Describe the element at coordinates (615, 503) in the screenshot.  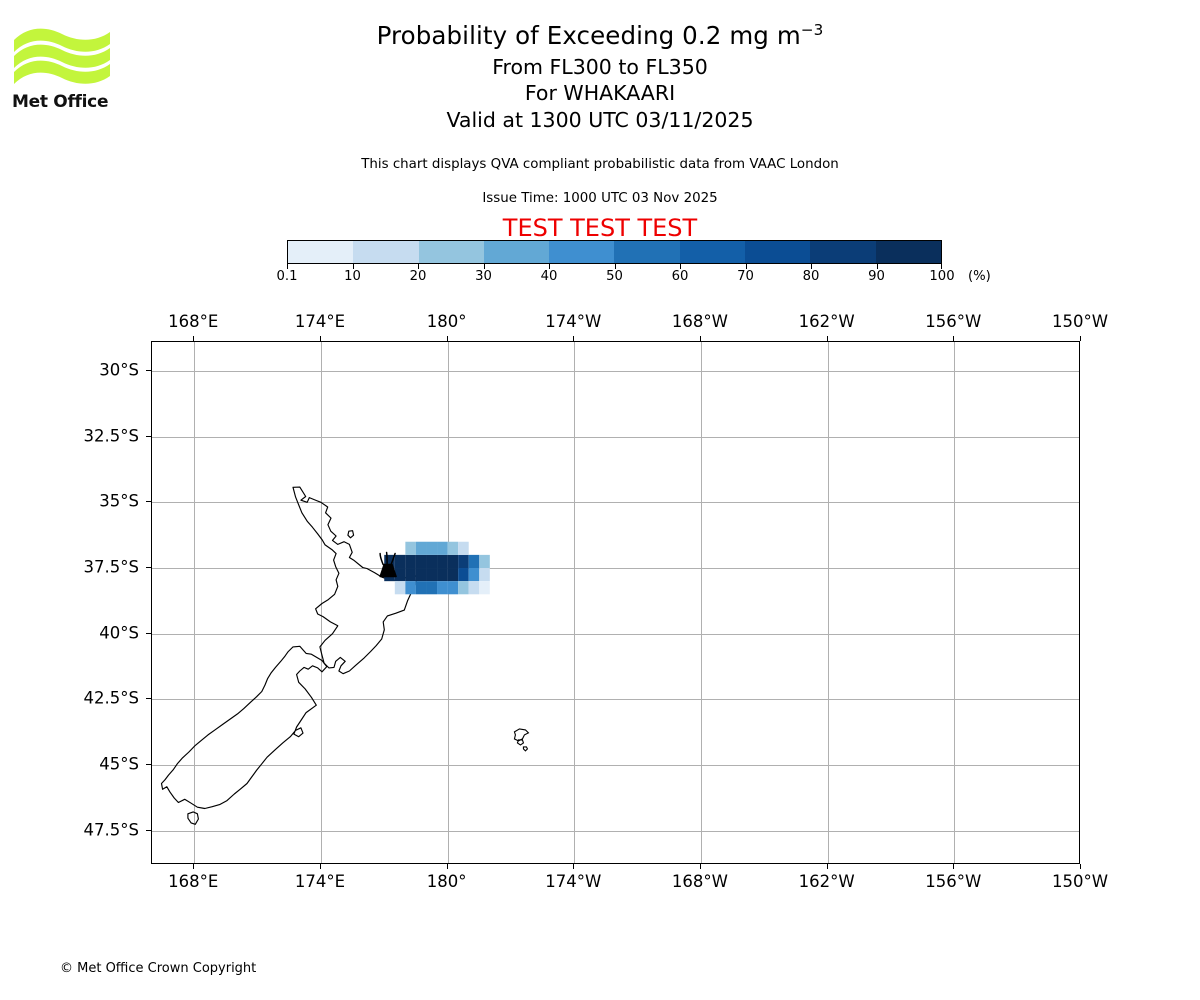
I see `gridline-lat-35°S` at that location.